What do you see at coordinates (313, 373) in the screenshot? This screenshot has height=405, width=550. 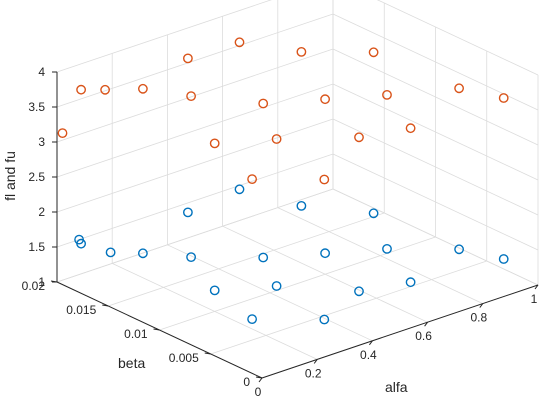 I see `x-tick-label: 0.2` at bounding box center [313, 373].